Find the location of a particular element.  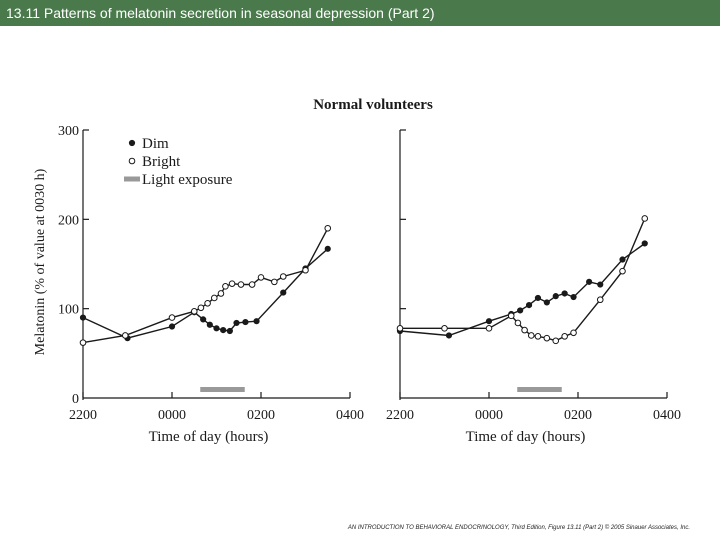

left-bright-line is located at coordinates (205, 285).